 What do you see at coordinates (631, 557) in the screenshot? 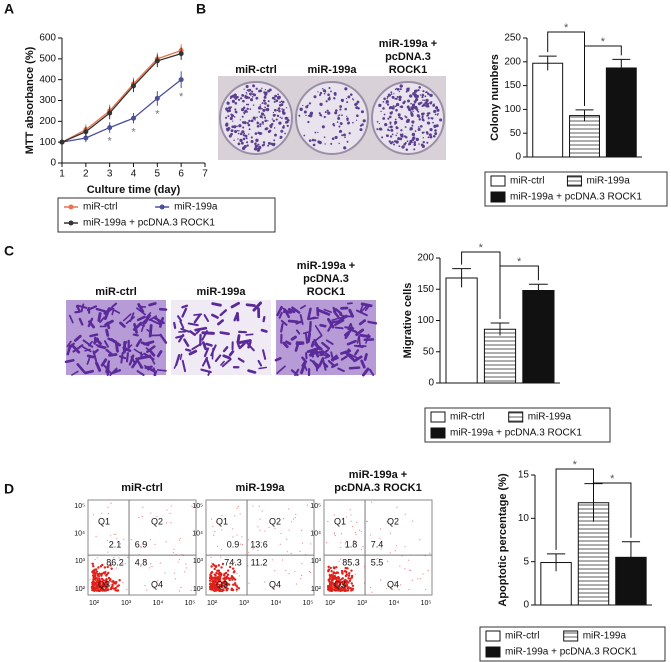
I see `error-bar` at bounding box center [631, 557].